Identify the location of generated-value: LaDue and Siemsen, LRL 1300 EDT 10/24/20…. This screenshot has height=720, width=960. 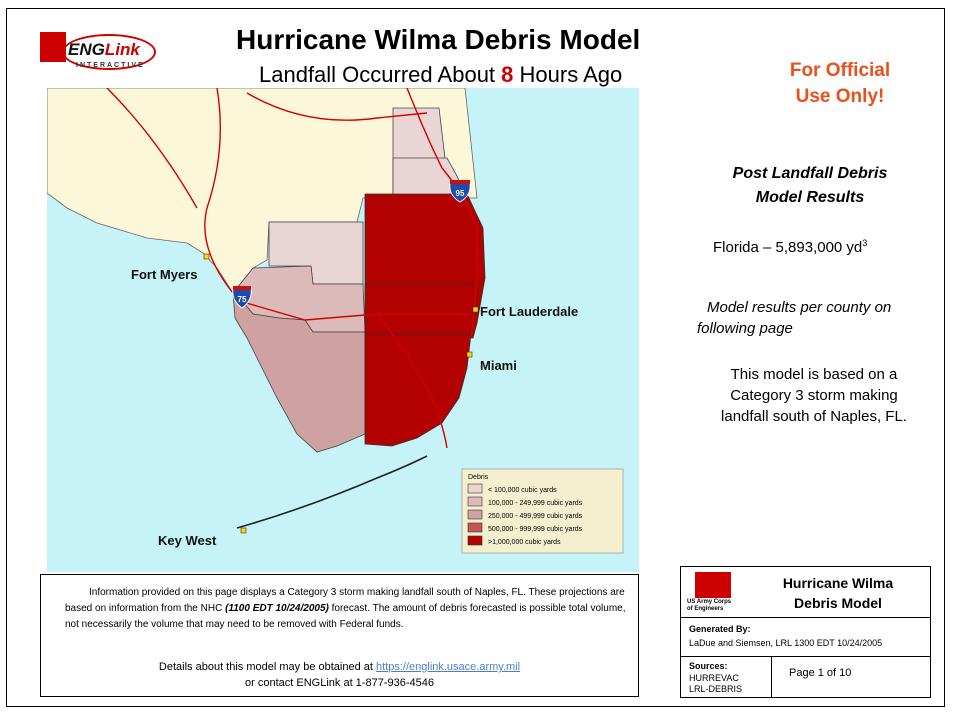
(786, 643).